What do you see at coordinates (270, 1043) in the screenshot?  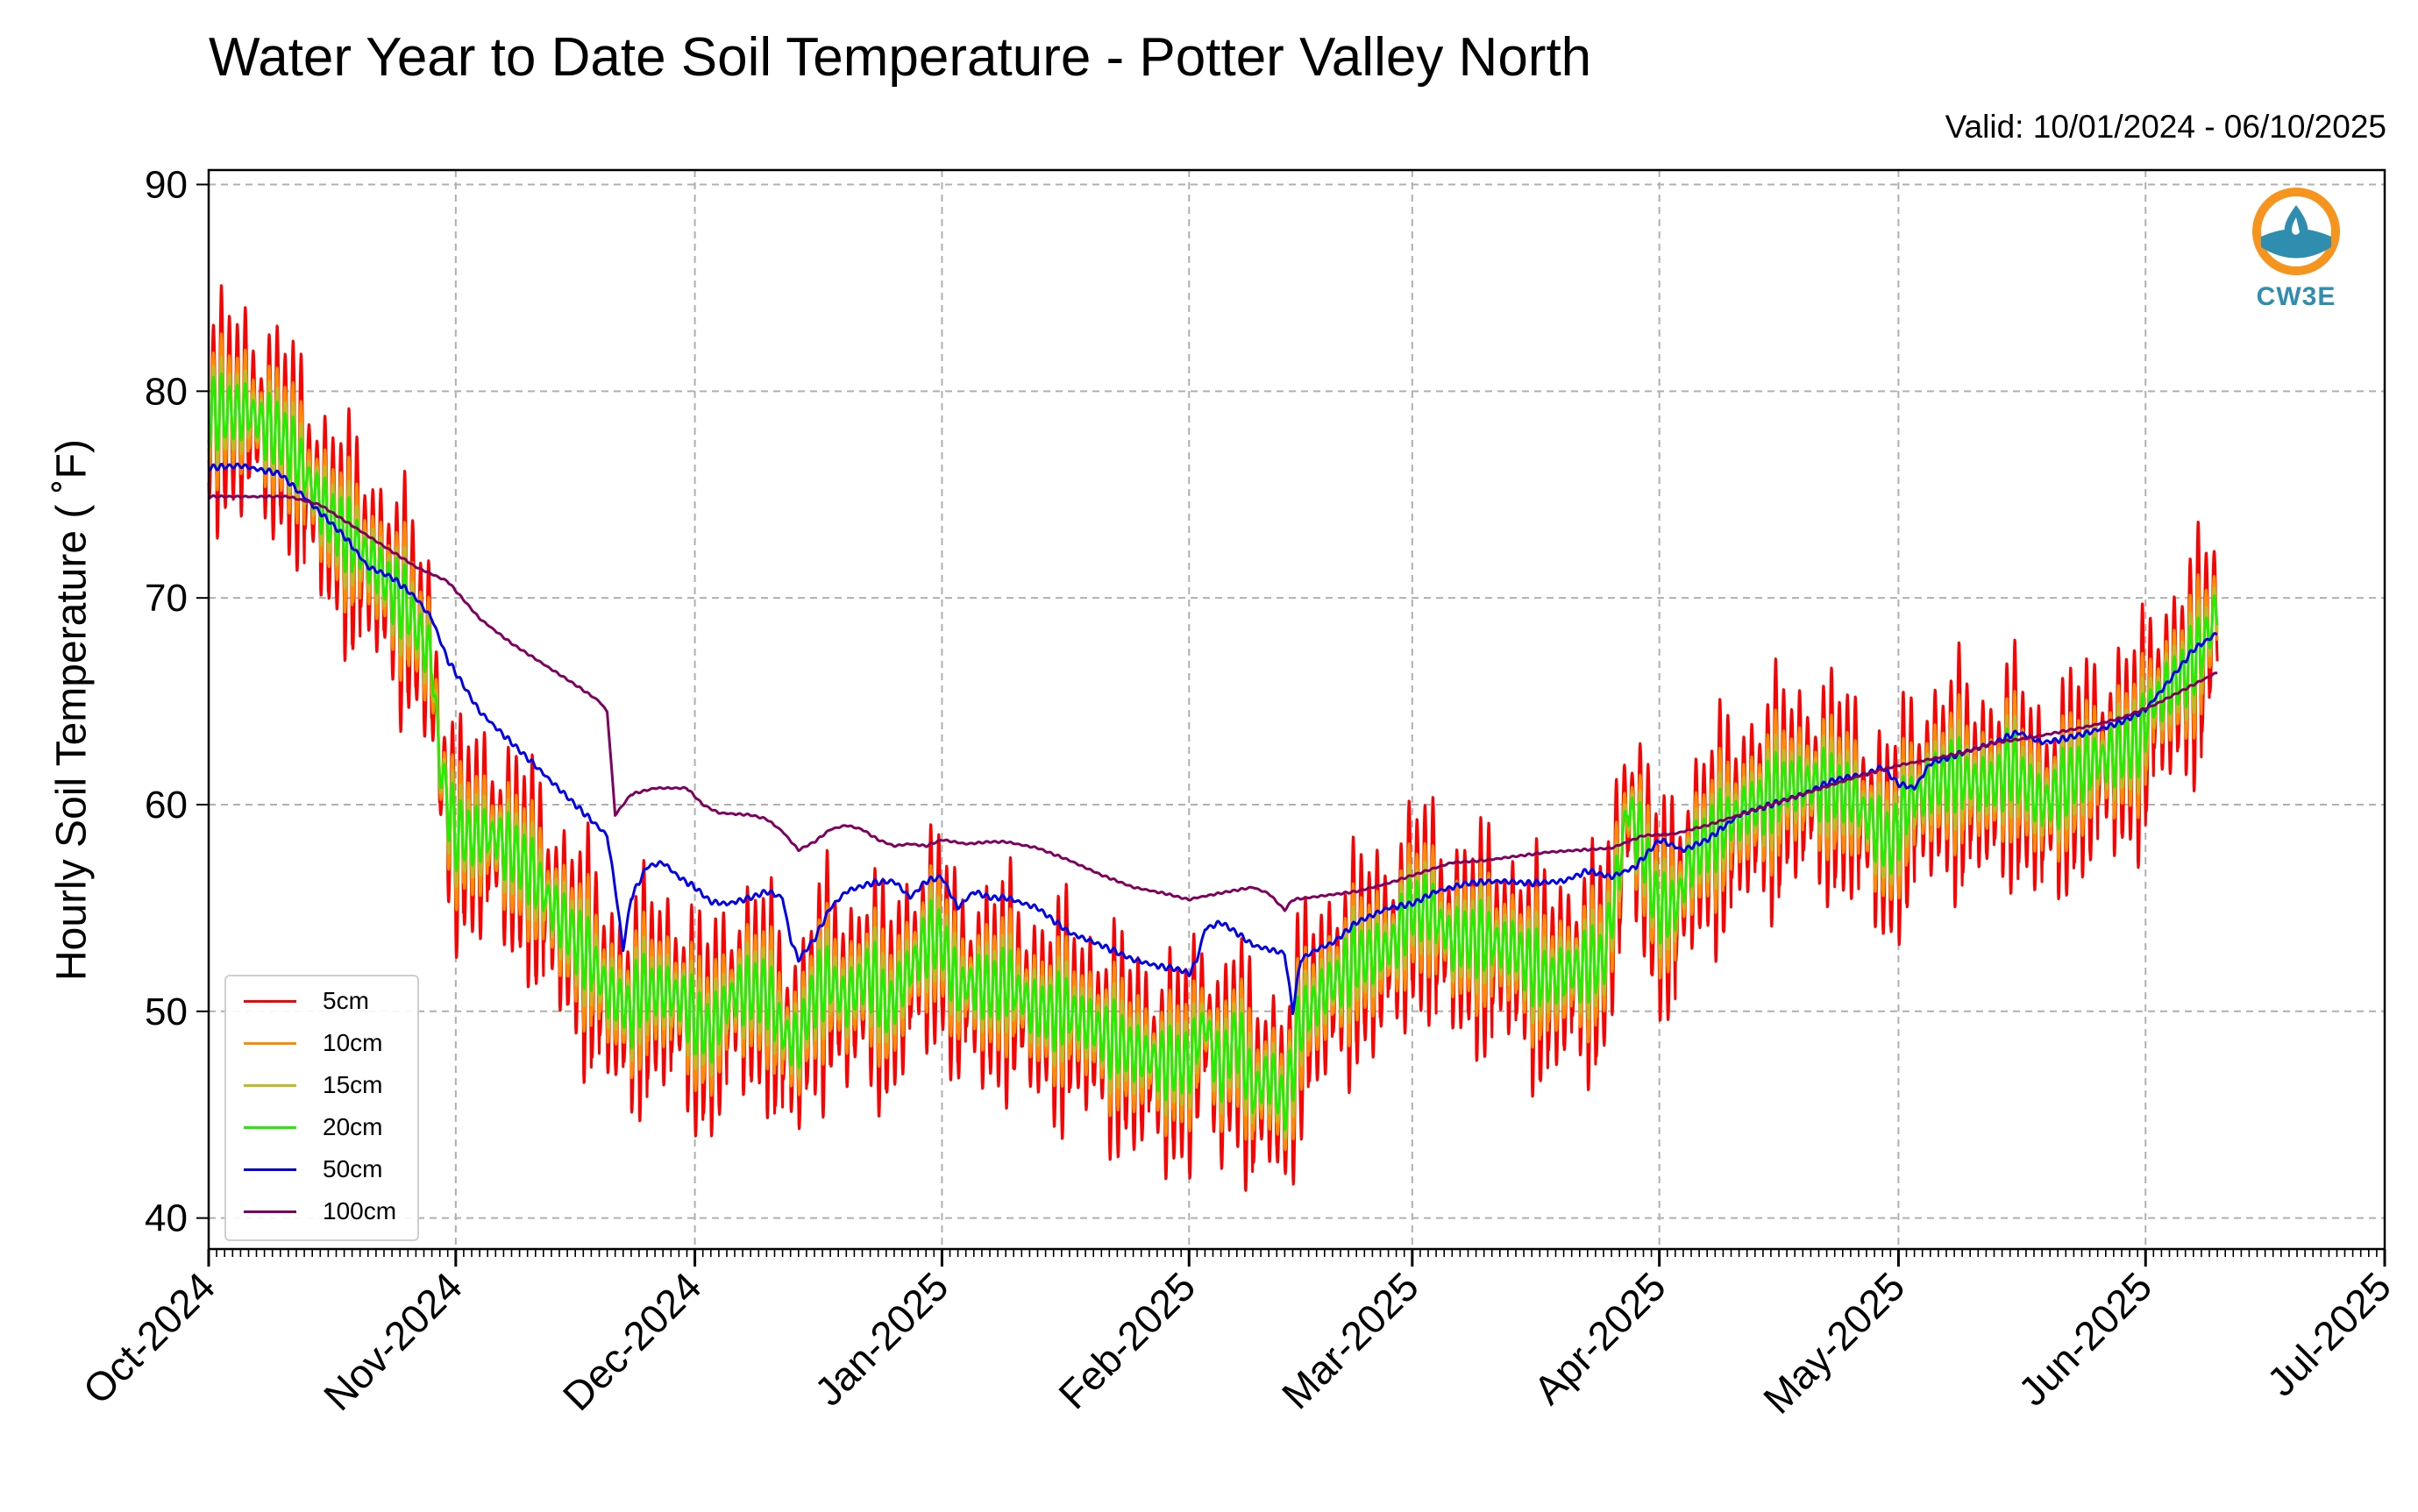 I see `legend-swatch-10cm` at bounding box center [270, 1043].